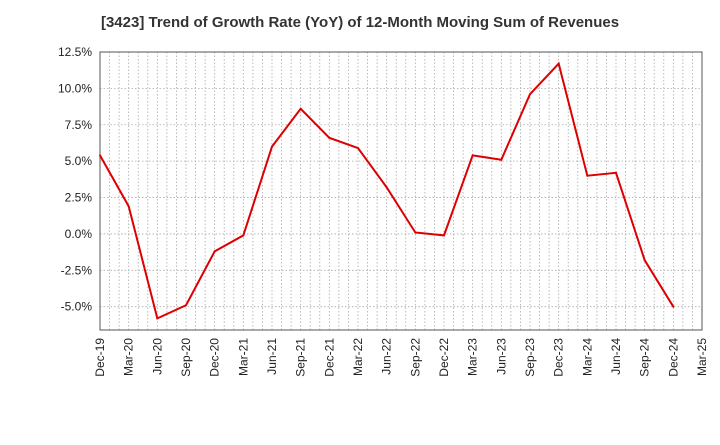 The image size is (720, 445). Describe the element at coordinates (79, 198) in the screenshot. I see `y-tick-label: 2.5%` at that location.